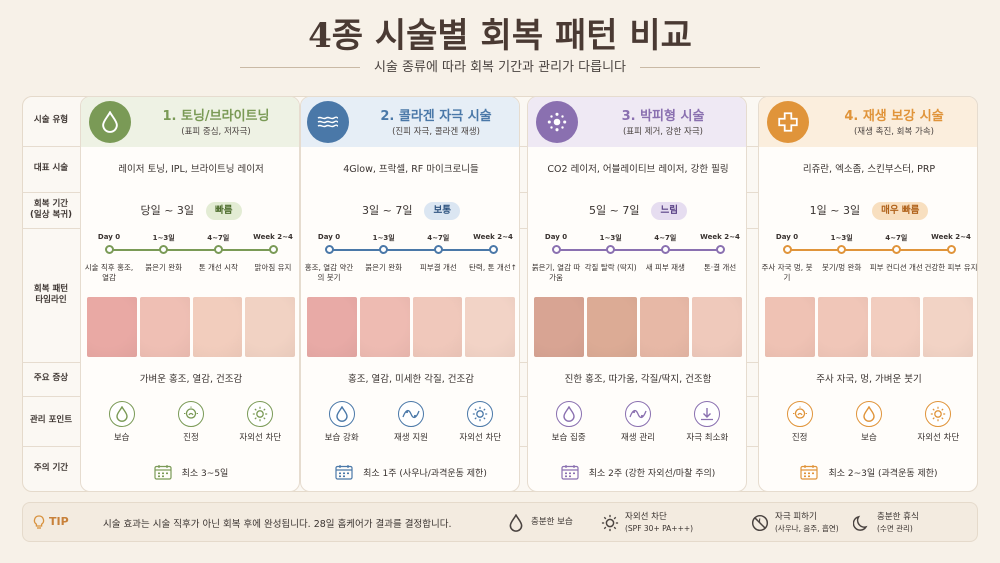  Describe the element at coordinates (191, 170) in the screenshot. I see `representative-procedures: 레이저 토닝, IPL, 브라이트닝 레이저` at that location.